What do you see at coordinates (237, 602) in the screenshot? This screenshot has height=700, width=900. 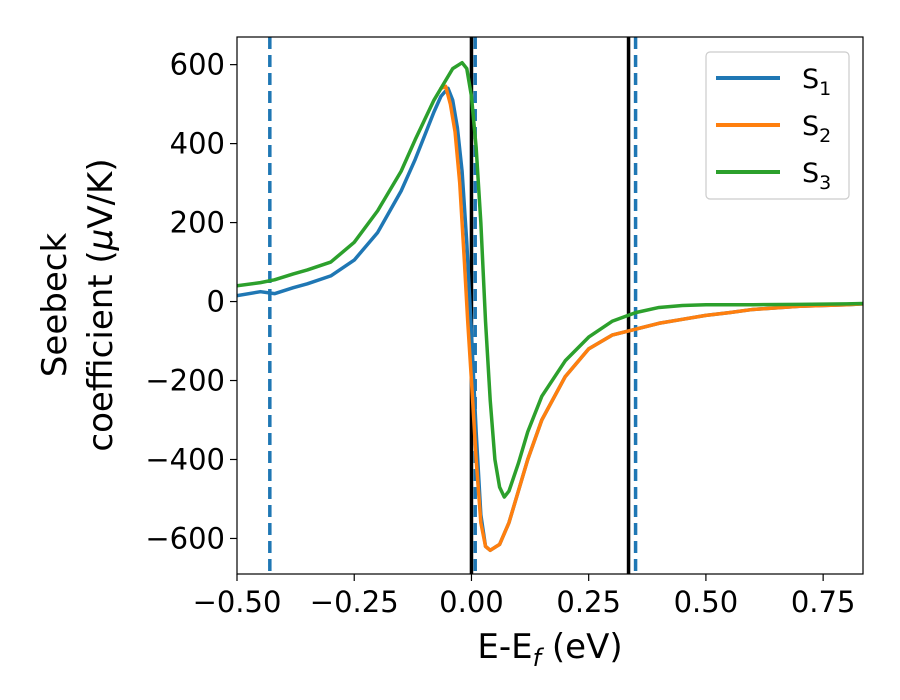 I see `x-tick-label: −0.50` at bounding box center [237, 602].